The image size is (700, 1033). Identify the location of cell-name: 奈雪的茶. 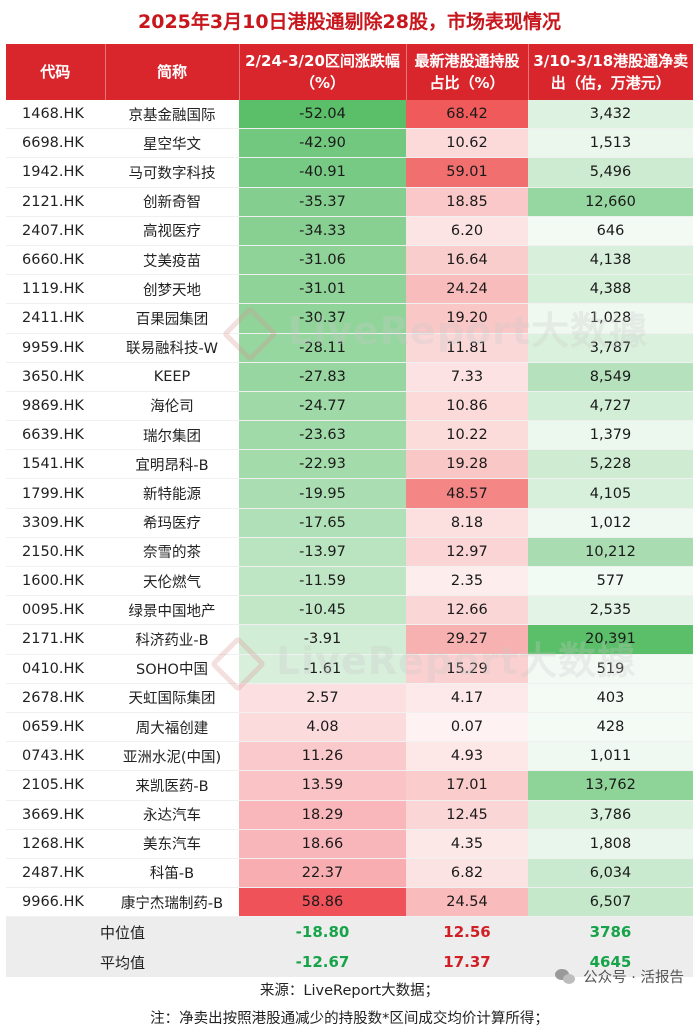
(172, 552).